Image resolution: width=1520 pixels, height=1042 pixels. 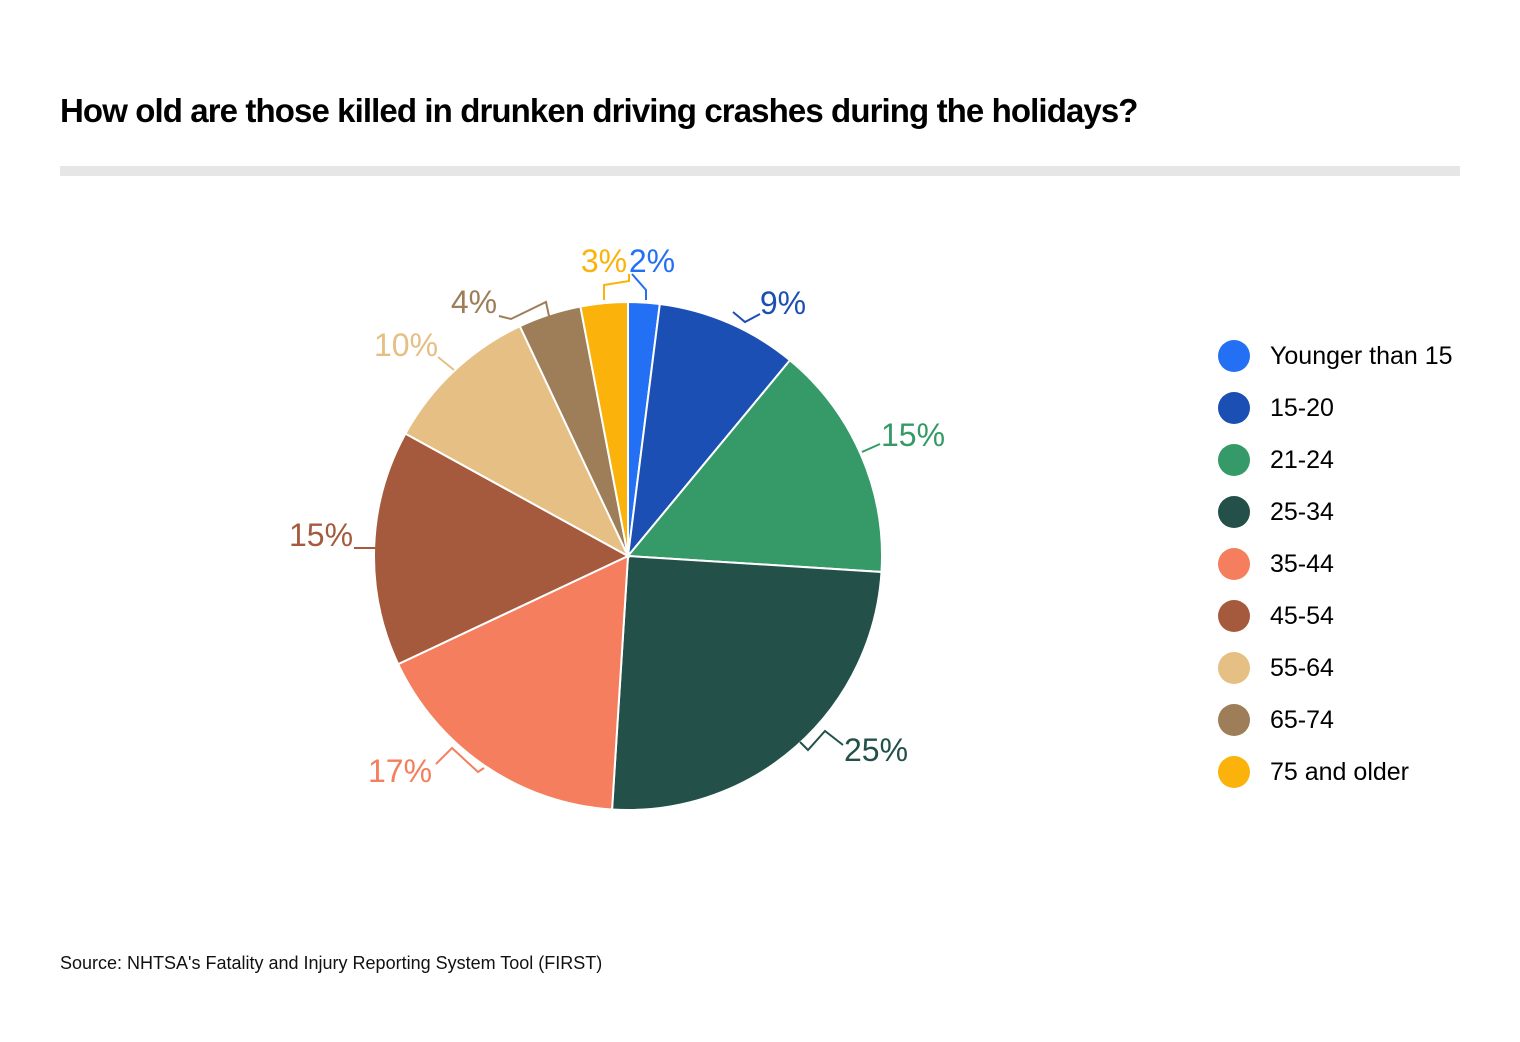 I want to click on legend-label: 25-34, so click(x=1302, y=511).